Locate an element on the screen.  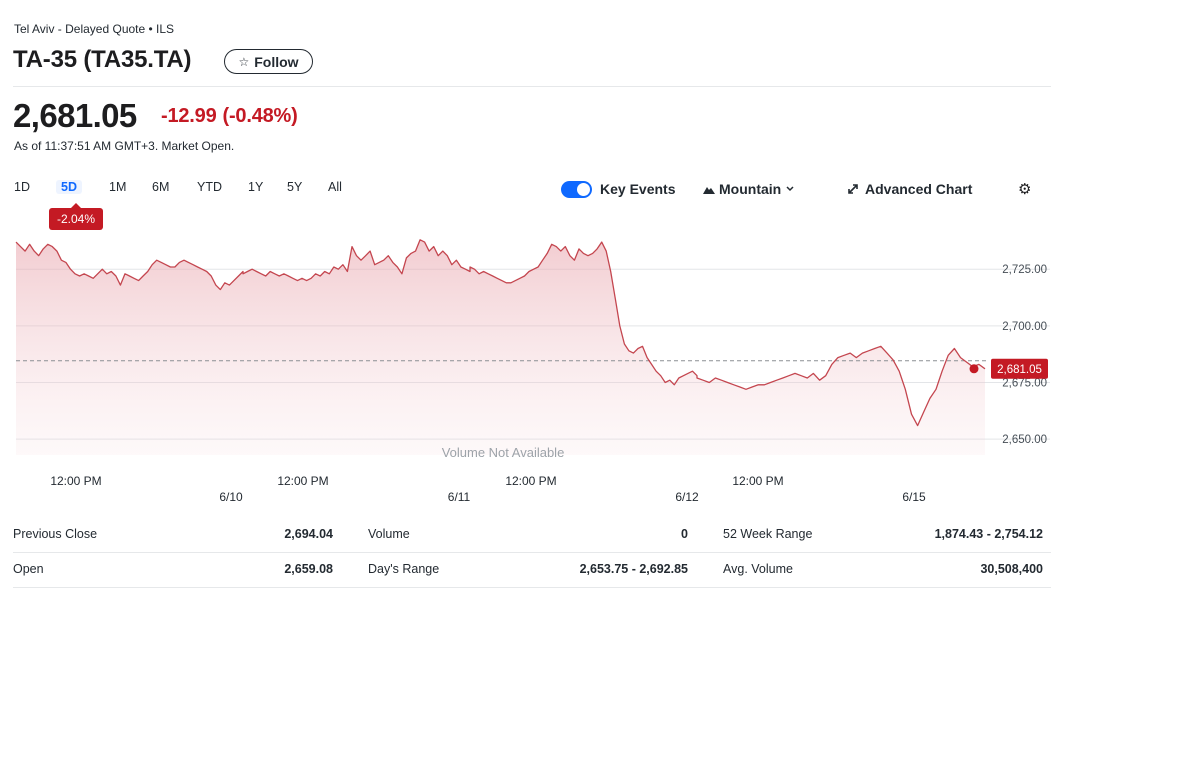
range-5d: 5D is located at coordinates (69, 187).